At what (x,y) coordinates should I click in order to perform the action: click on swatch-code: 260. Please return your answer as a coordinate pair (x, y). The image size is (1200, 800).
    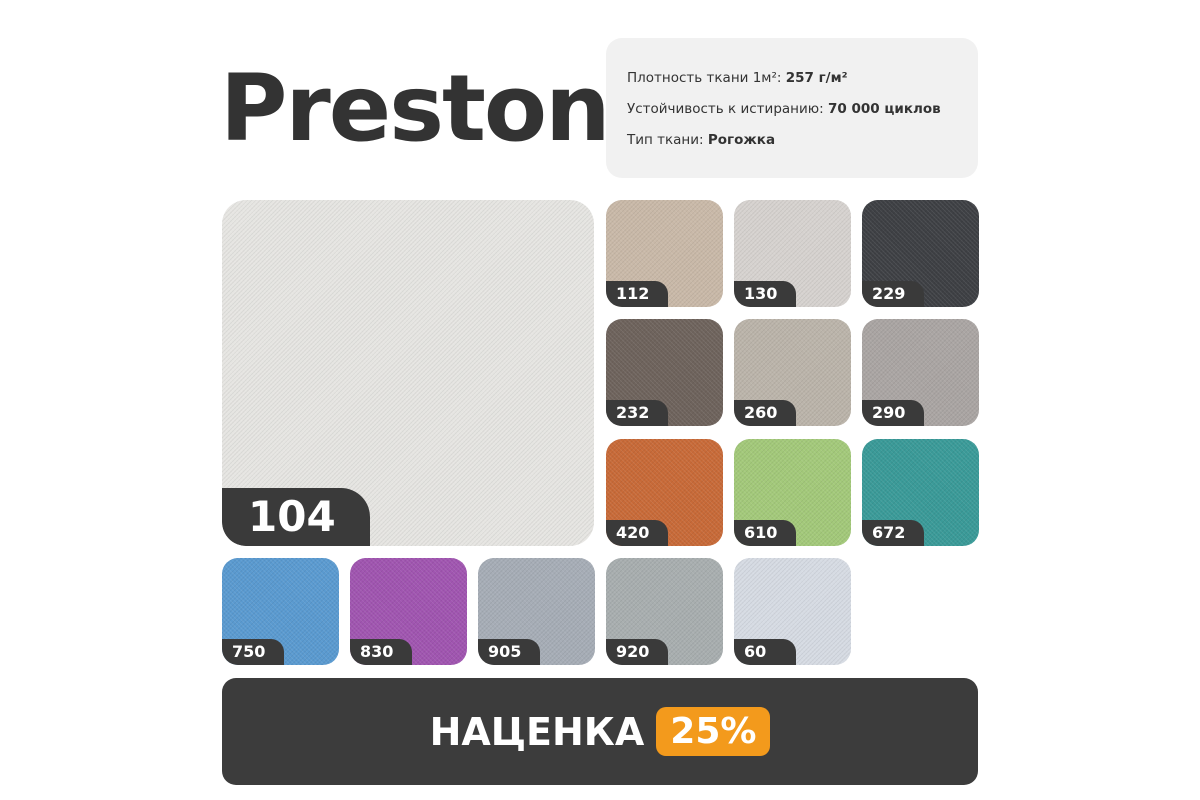
    Looking at the image, I should click on (765, 413).